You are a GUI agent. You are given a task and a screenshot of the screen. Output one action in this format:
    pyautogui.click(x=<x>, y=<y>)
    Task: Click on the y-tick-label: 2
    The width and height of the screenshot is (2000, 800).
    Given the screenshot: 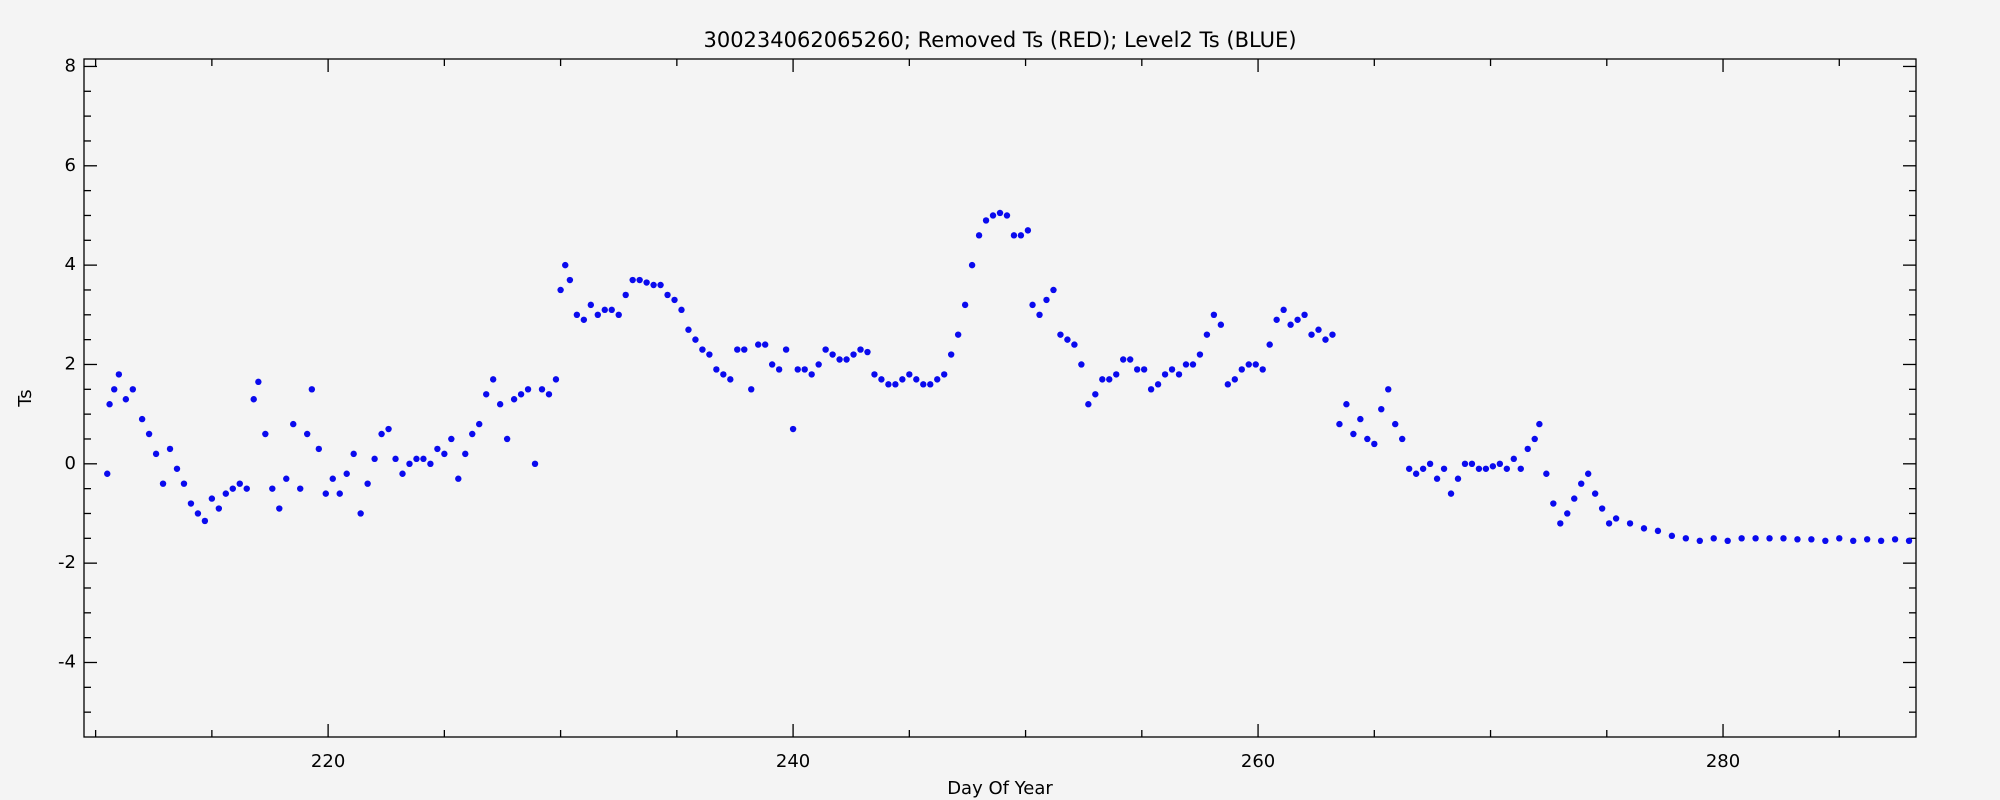 What is the action you would take?
    pyautogui.click(x=70, y=363)
    